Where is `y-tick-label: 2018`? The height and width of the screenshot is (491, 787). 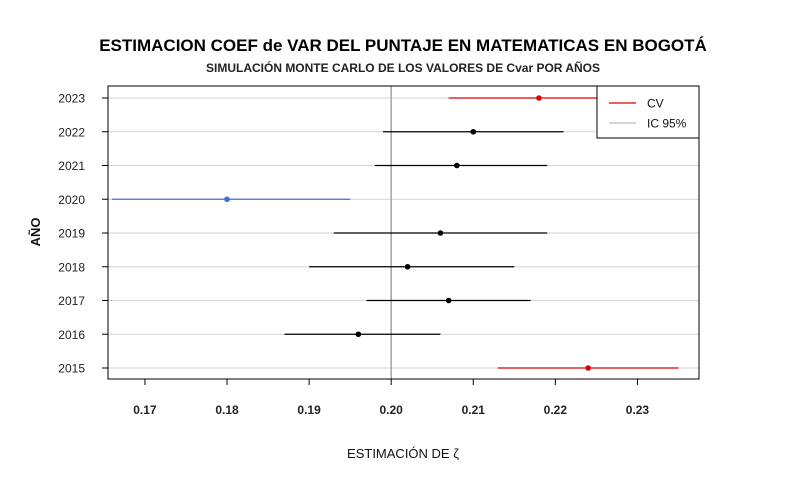
y-tick-label: 2018 is located at coordinates (71, 267).